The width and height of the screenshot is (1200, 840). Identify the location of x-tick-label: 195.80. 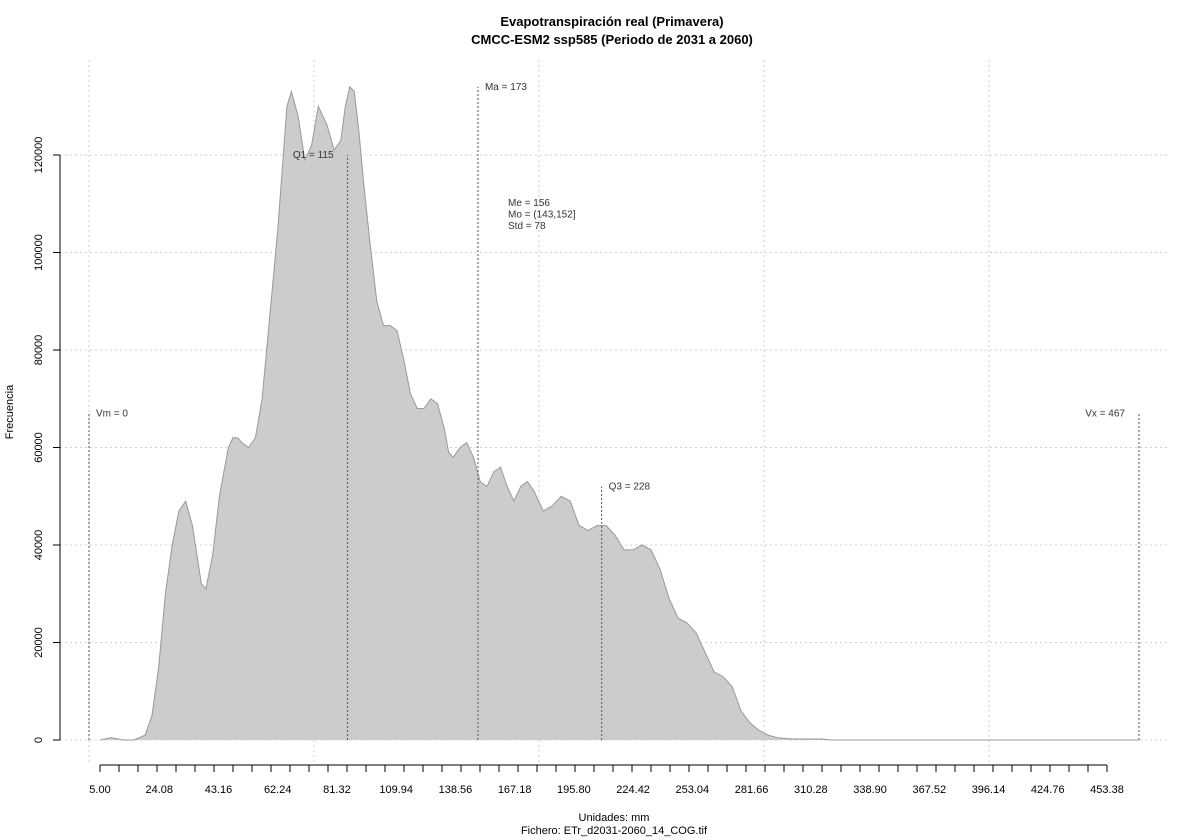
(574, 790).